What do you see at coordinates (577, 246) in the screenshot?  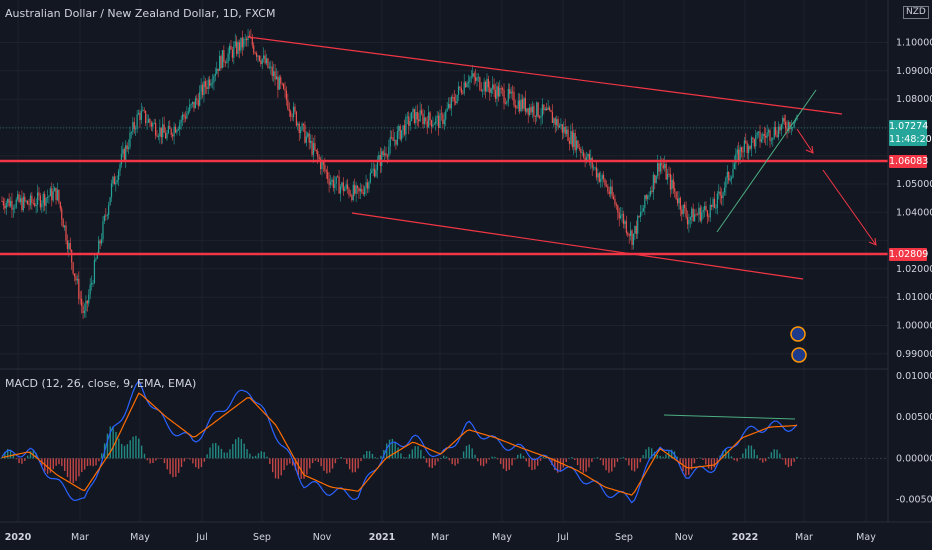 I see `channel-lower-line` at bounding box center [577, 246].